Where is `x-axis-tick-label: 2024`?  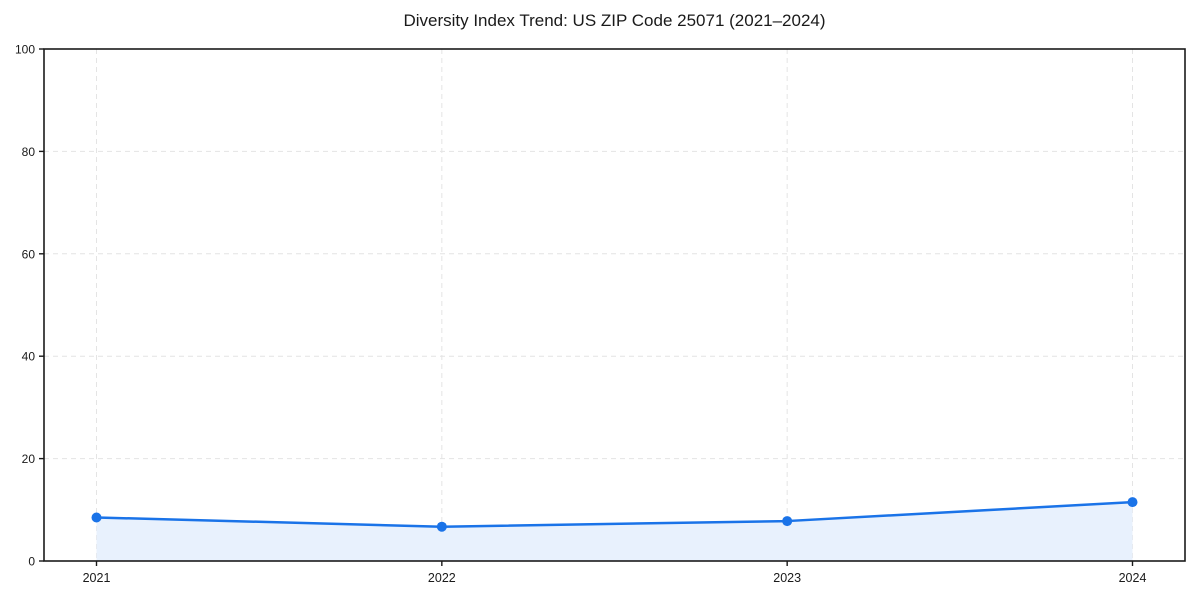
x-axis-tick-label: 2024 is located at coordinates (1133, 578).